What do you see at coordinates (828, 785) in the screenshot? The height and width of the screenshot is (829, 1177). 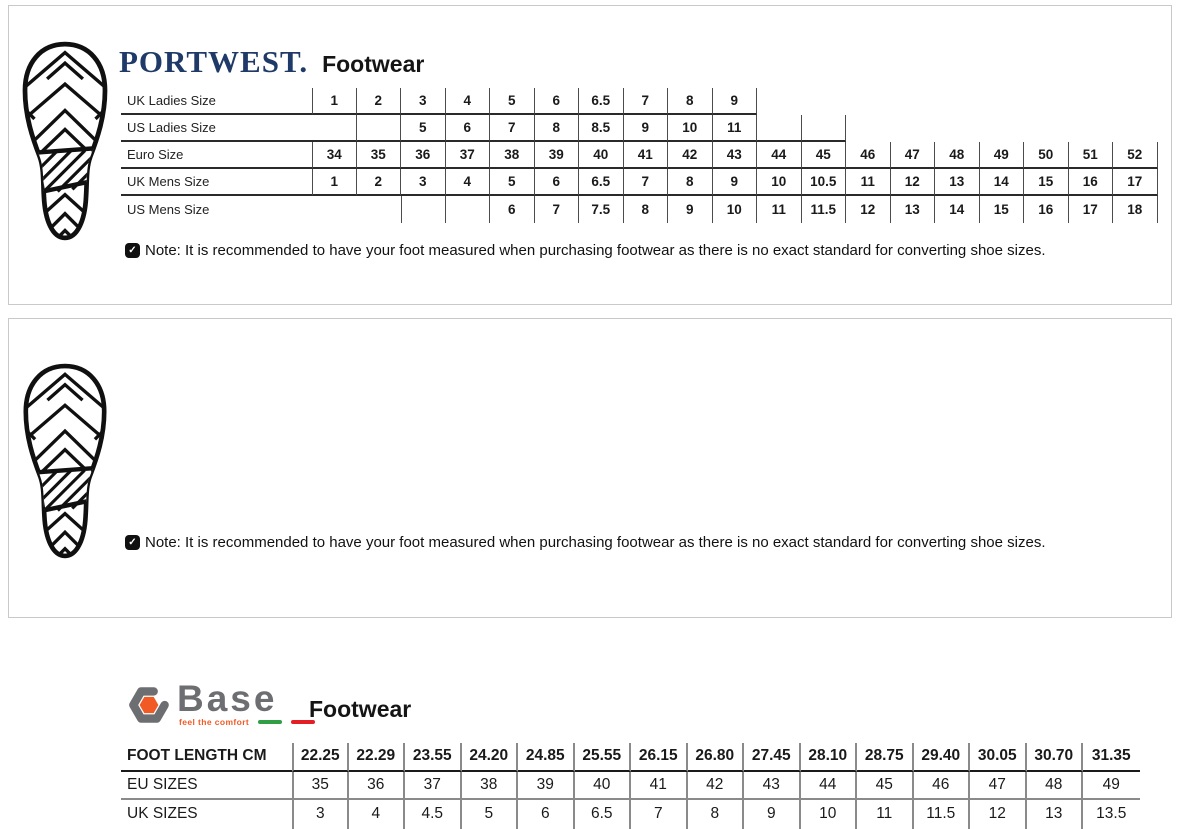 I see `size-cell: 44` at bounding box center [828, 785].